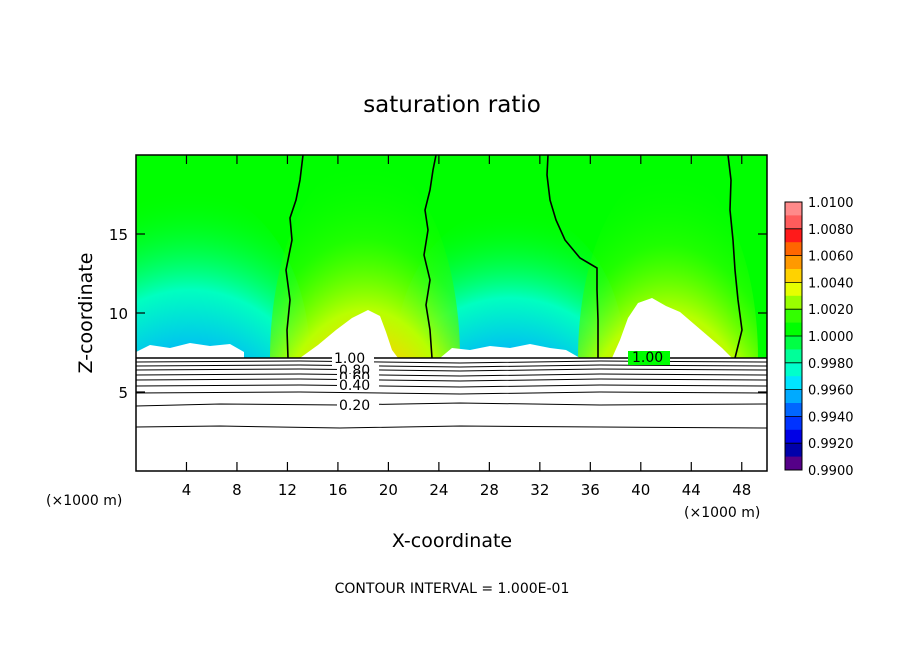 The image size is (904, 654). What do you see at coordinates (365, 258) in the screenshot?
I see `moist-plume-left` at bounding box center [365, 258].